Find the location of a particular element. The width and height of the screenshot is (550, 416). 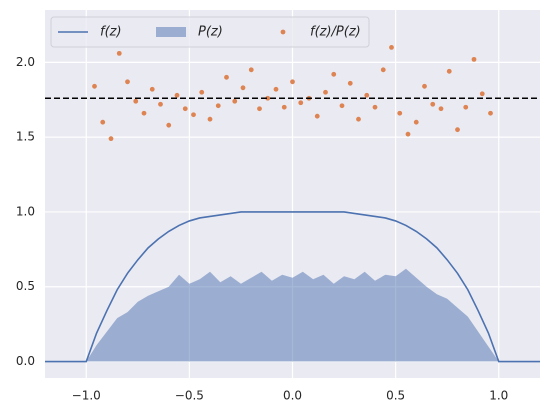

y-tick-label: 2.0 is located at coordinates (25, 62).